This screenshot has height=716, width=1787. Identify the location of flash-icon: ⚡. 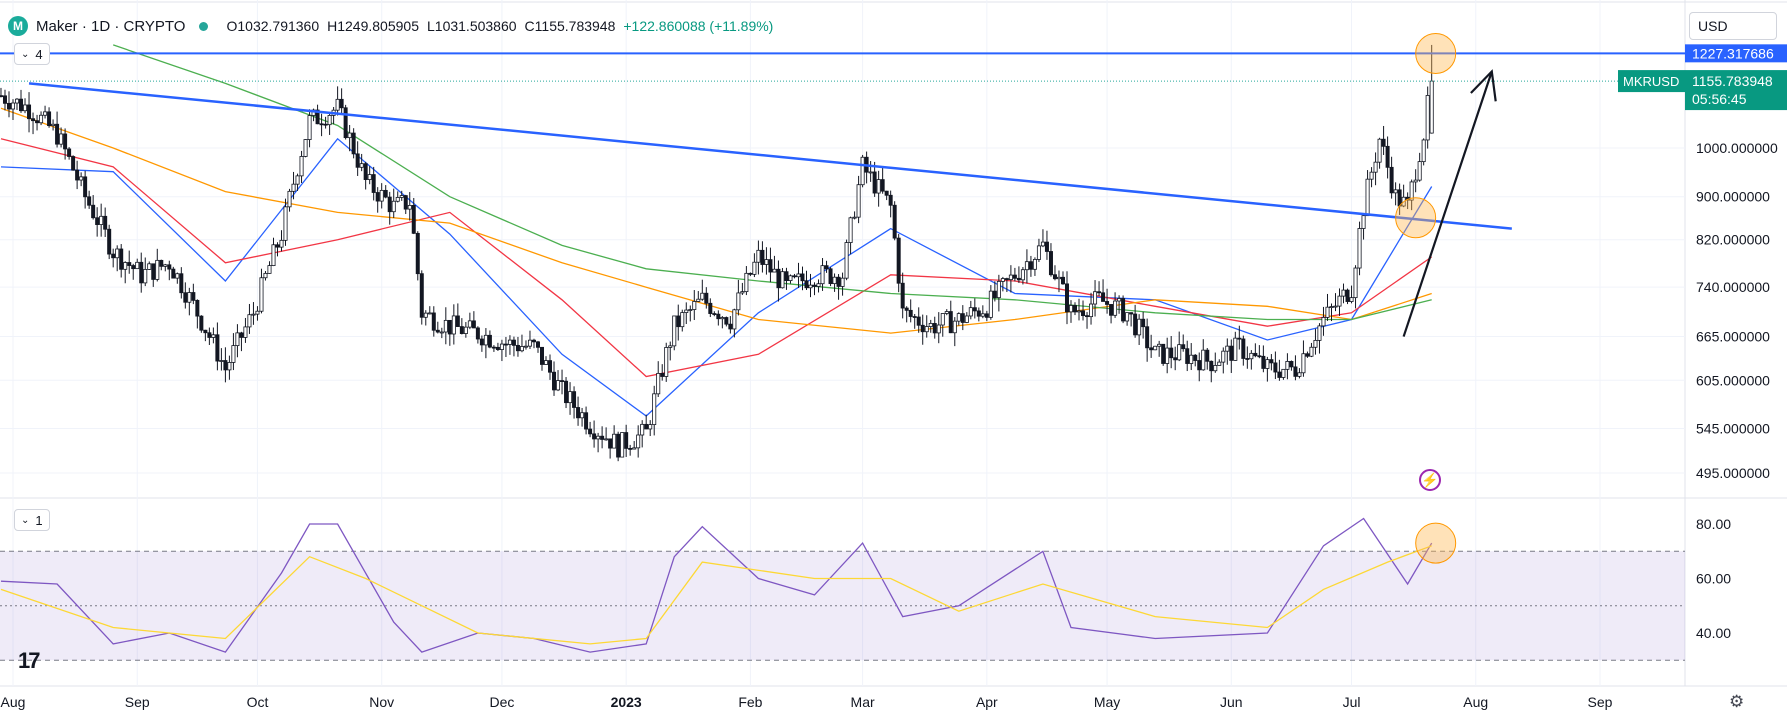
(1430, 480).